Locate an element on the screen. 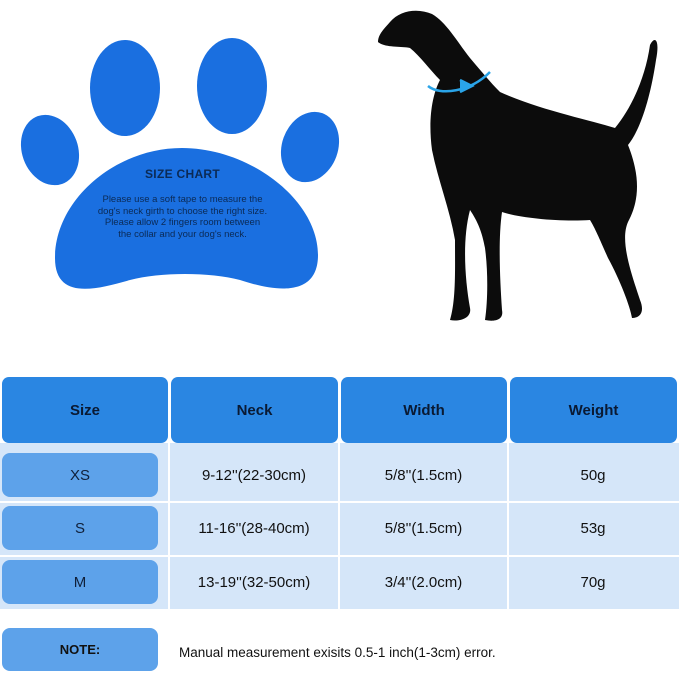  instruction-line: Please use a soft tape to measure the is located at coordinates (182, 199).